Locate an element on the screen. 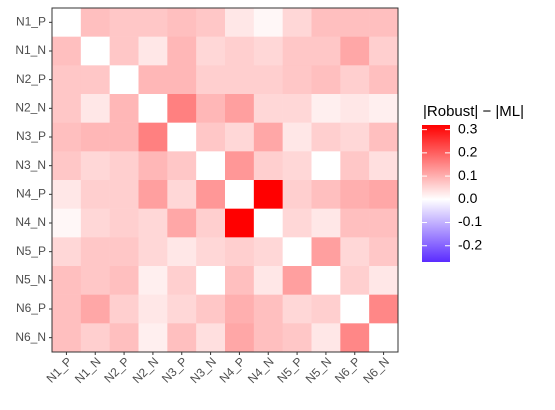 The width and height of the screenshot is (555, 410). y-tick-label: N1_P is located at coordinates (31, 22).